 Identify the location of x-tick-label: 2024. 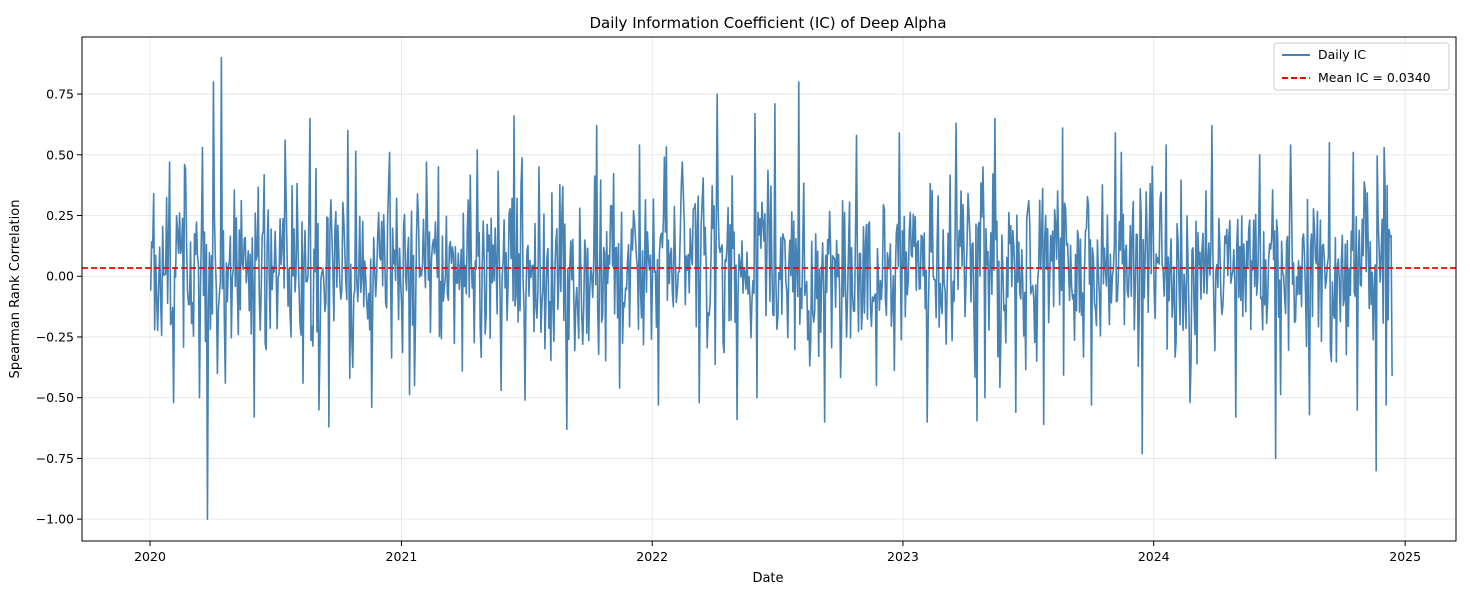
(1154, 556).